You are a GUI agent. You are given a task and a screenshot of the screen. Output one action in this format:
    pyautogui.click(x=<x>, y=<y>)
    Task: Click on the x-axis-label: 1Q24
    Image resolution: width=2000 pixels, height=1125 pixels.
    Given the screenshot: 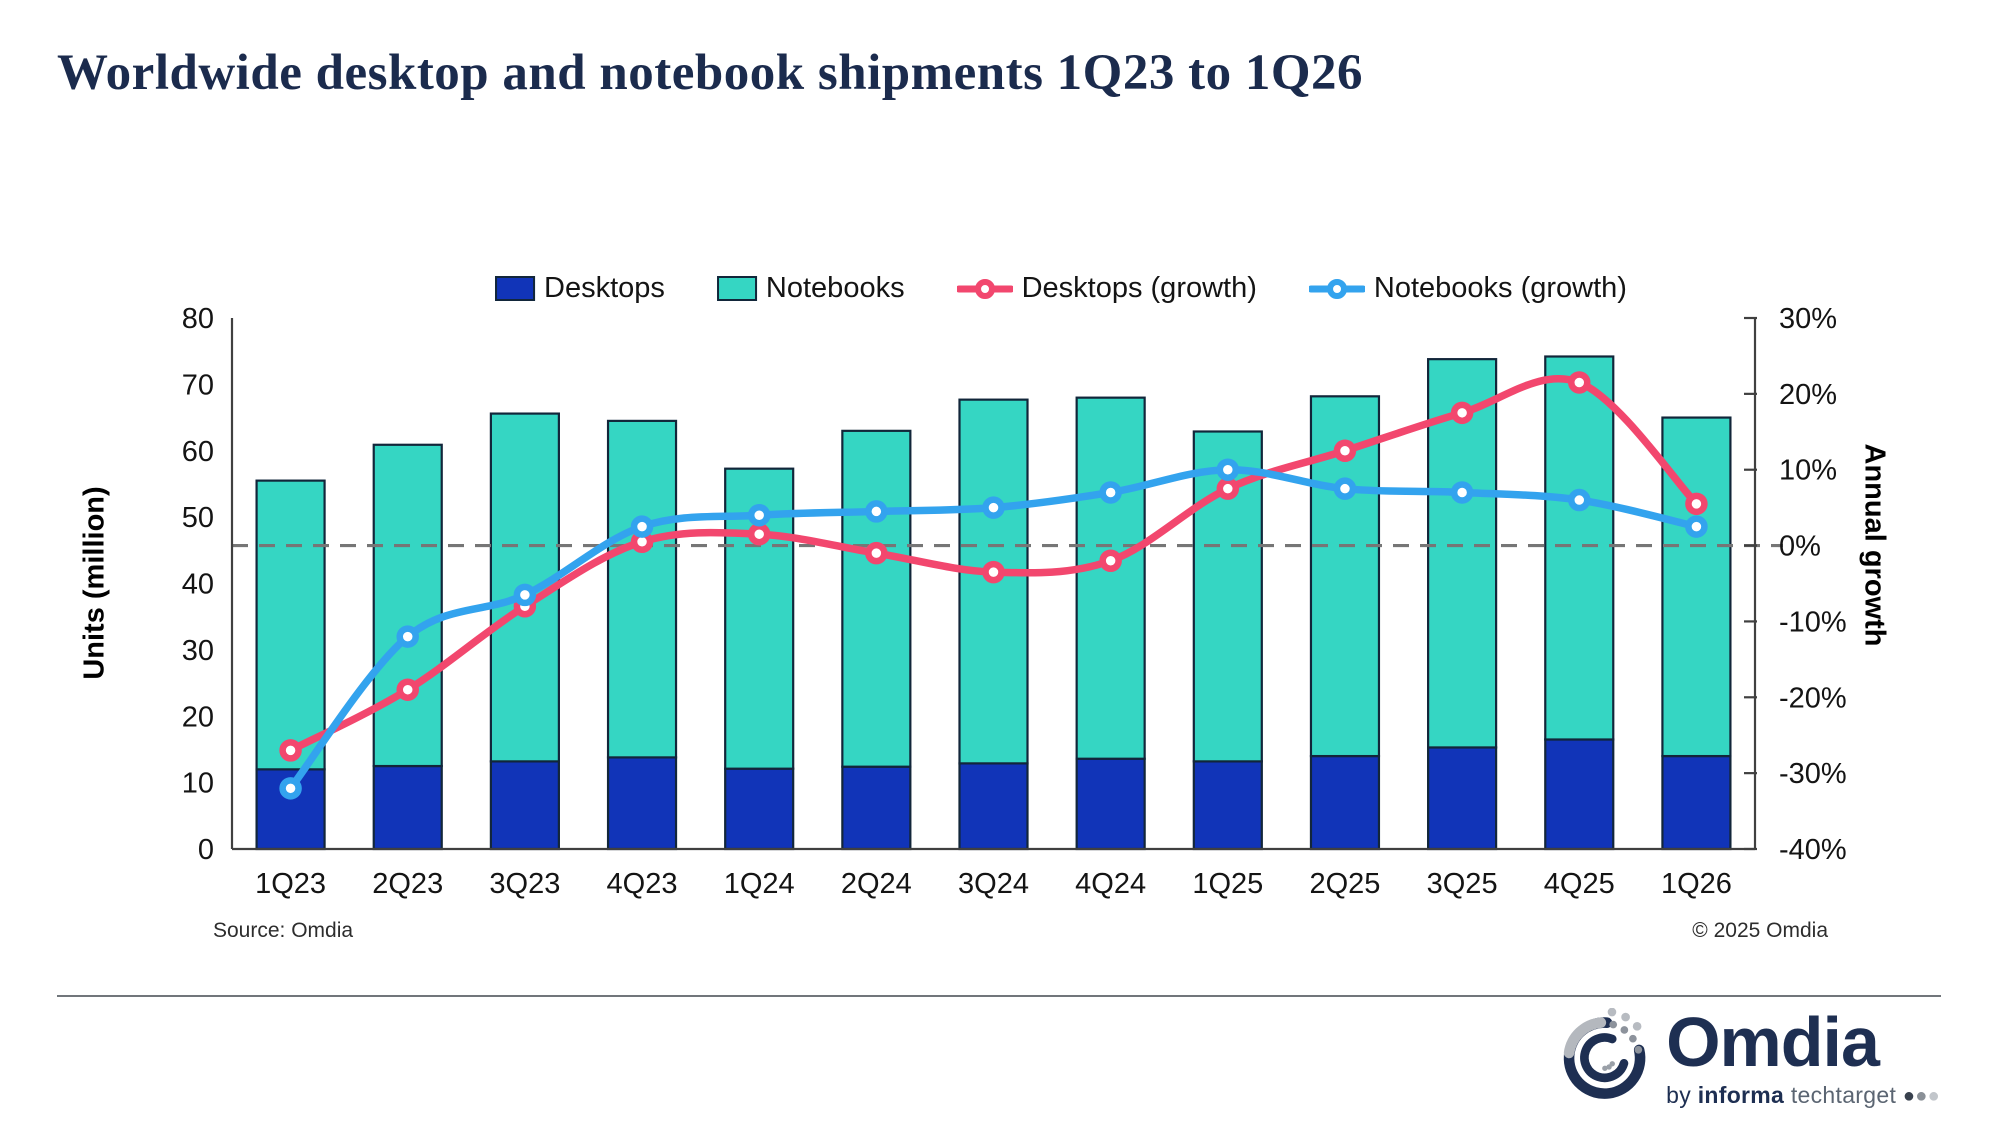 What is the action you would take?
    pyautogui.click(x=759, y=884)
    